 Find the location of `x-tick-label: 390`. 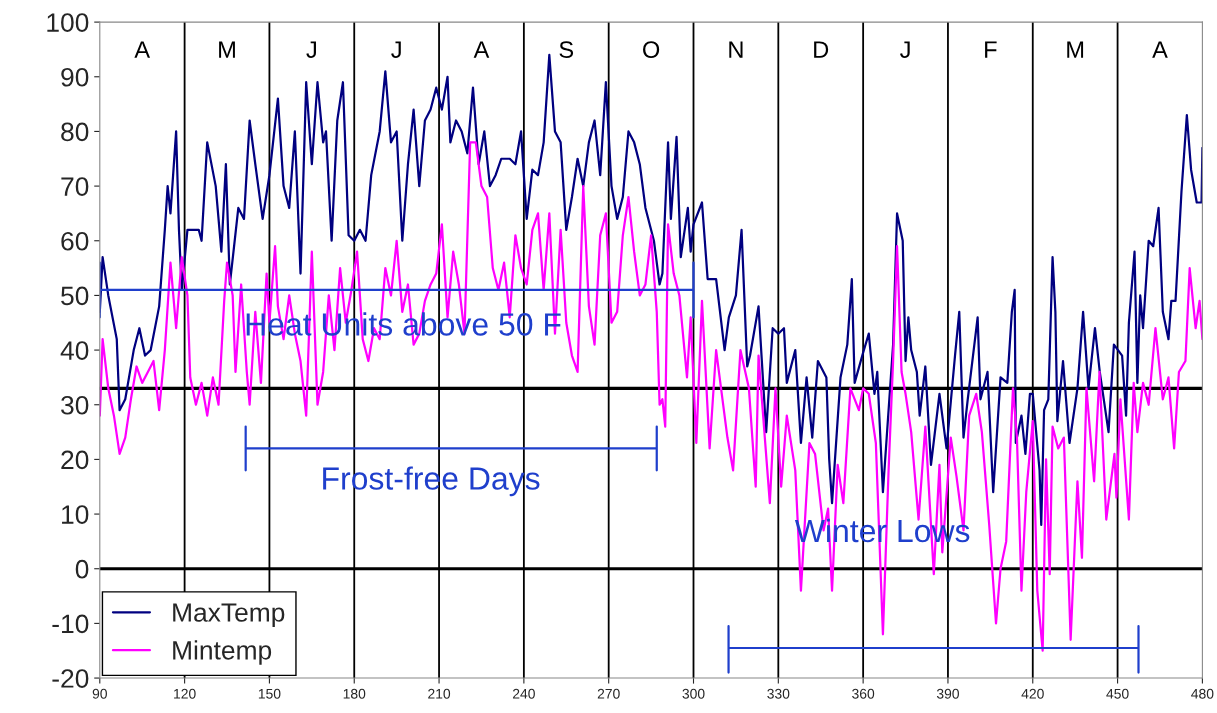

x-tick-label: 390 is located at coordinates (947, 693).